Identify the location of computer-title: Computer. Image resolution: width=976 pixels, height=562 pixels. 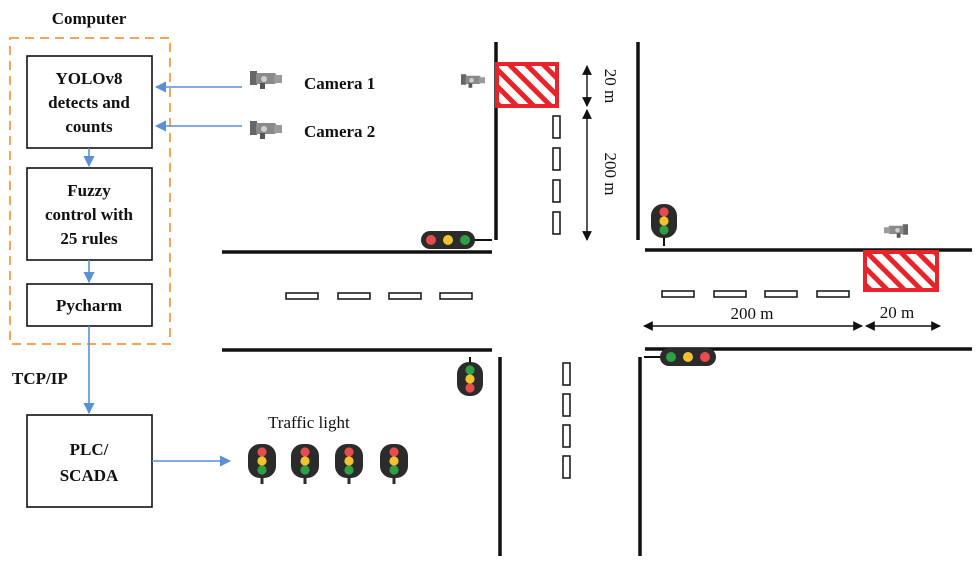
(89, 18).